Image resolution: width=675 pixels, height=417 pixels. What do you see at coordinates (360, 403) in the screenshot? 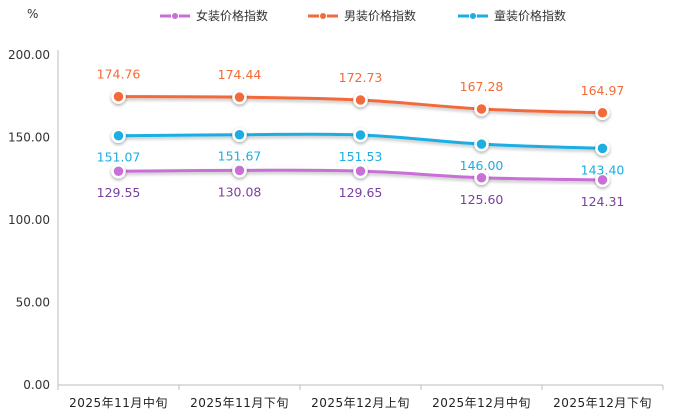
I see `x-tick-label: 2025年12月上旬` at bounding box center [360, 403].